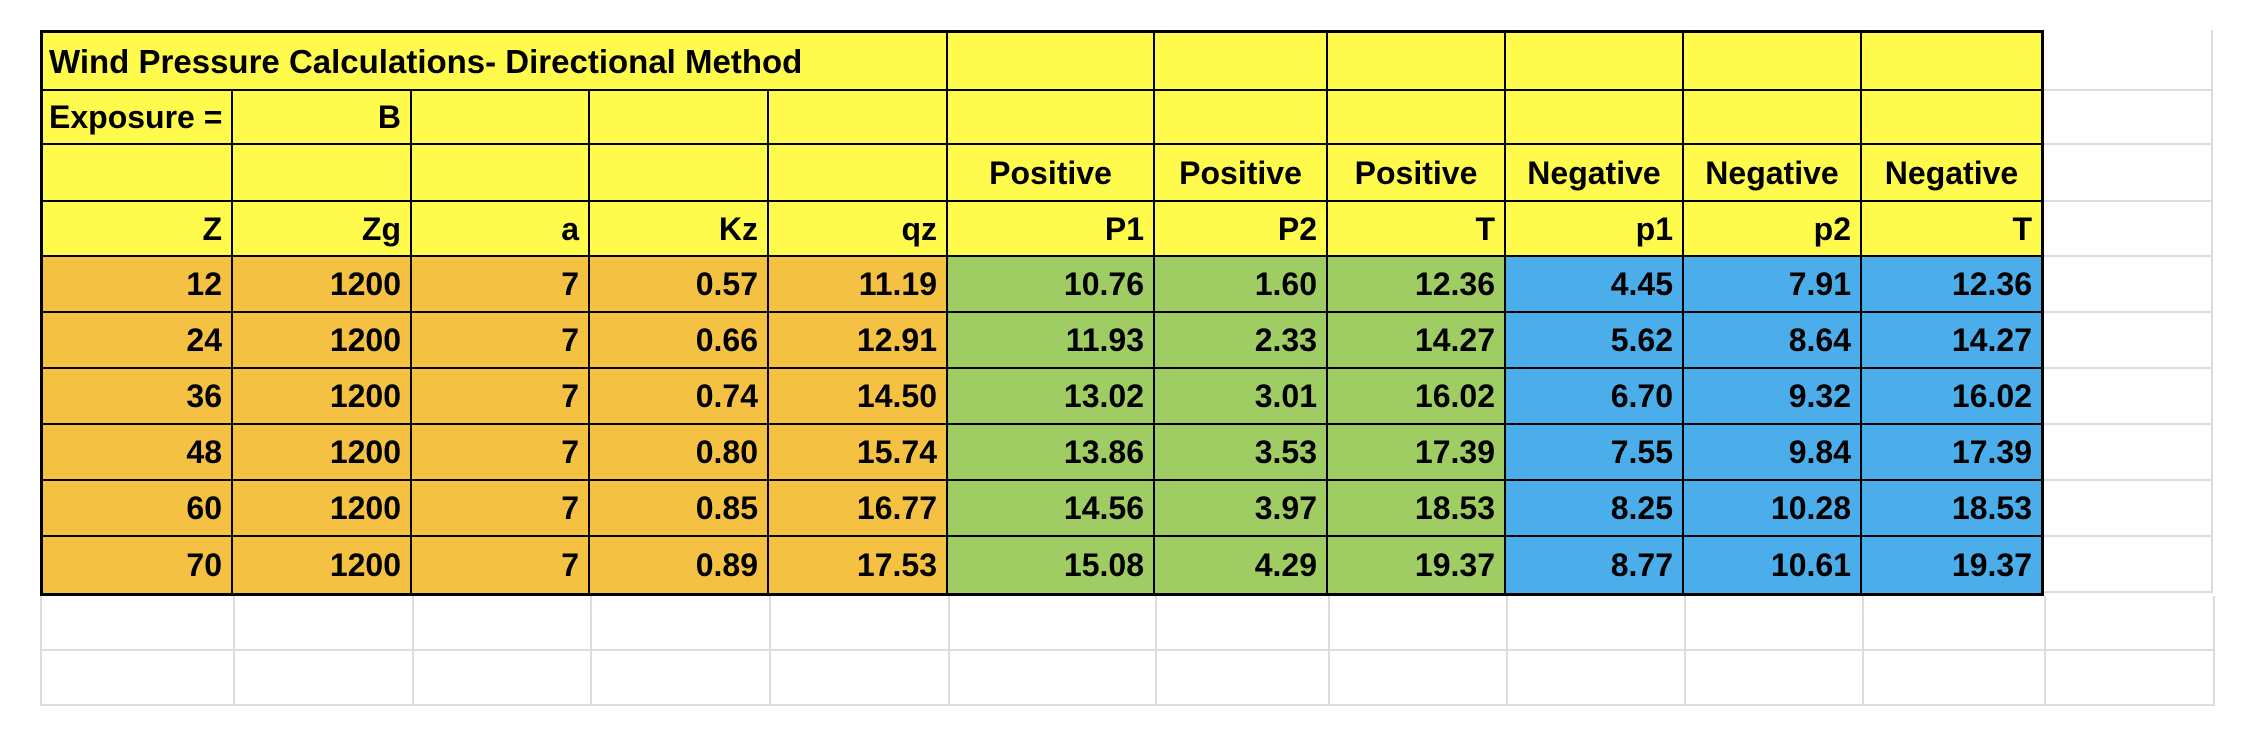  Describe the element at coordinates (322, 509) in the screenshot. I see `data-cell-r5-c2: 1200` at that location.